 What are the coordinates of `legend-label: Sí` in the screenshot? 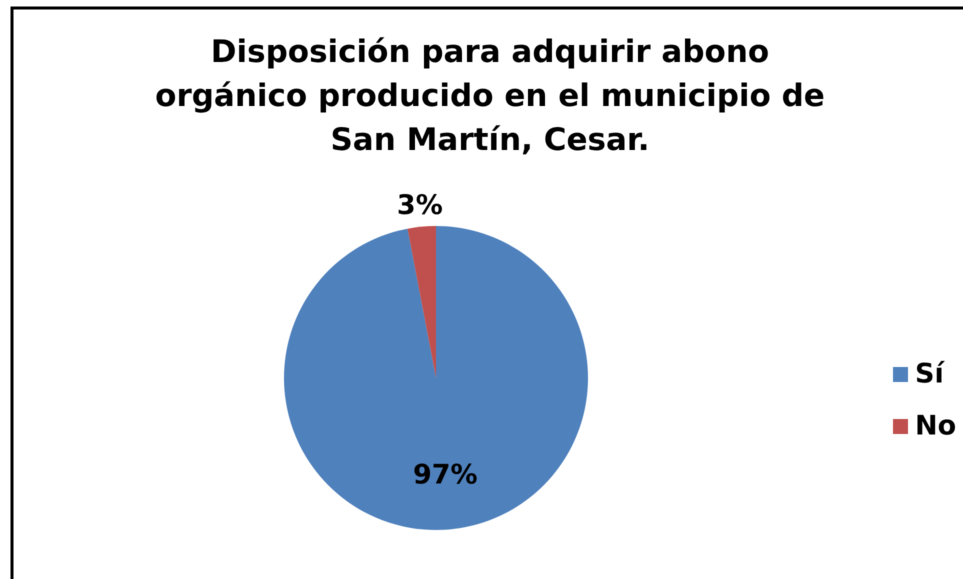 It's located at (930, 374).